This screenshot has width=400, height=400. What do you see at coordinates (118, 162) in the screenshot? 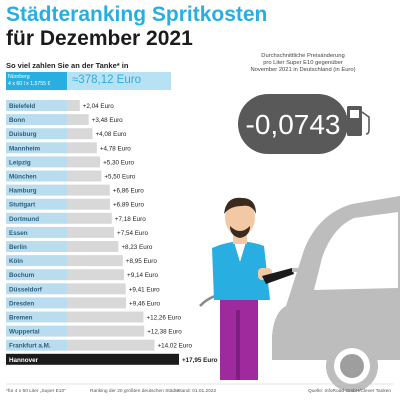
I see `bar-value-label: +5,30 Euro` at bounding box center [118, 162].